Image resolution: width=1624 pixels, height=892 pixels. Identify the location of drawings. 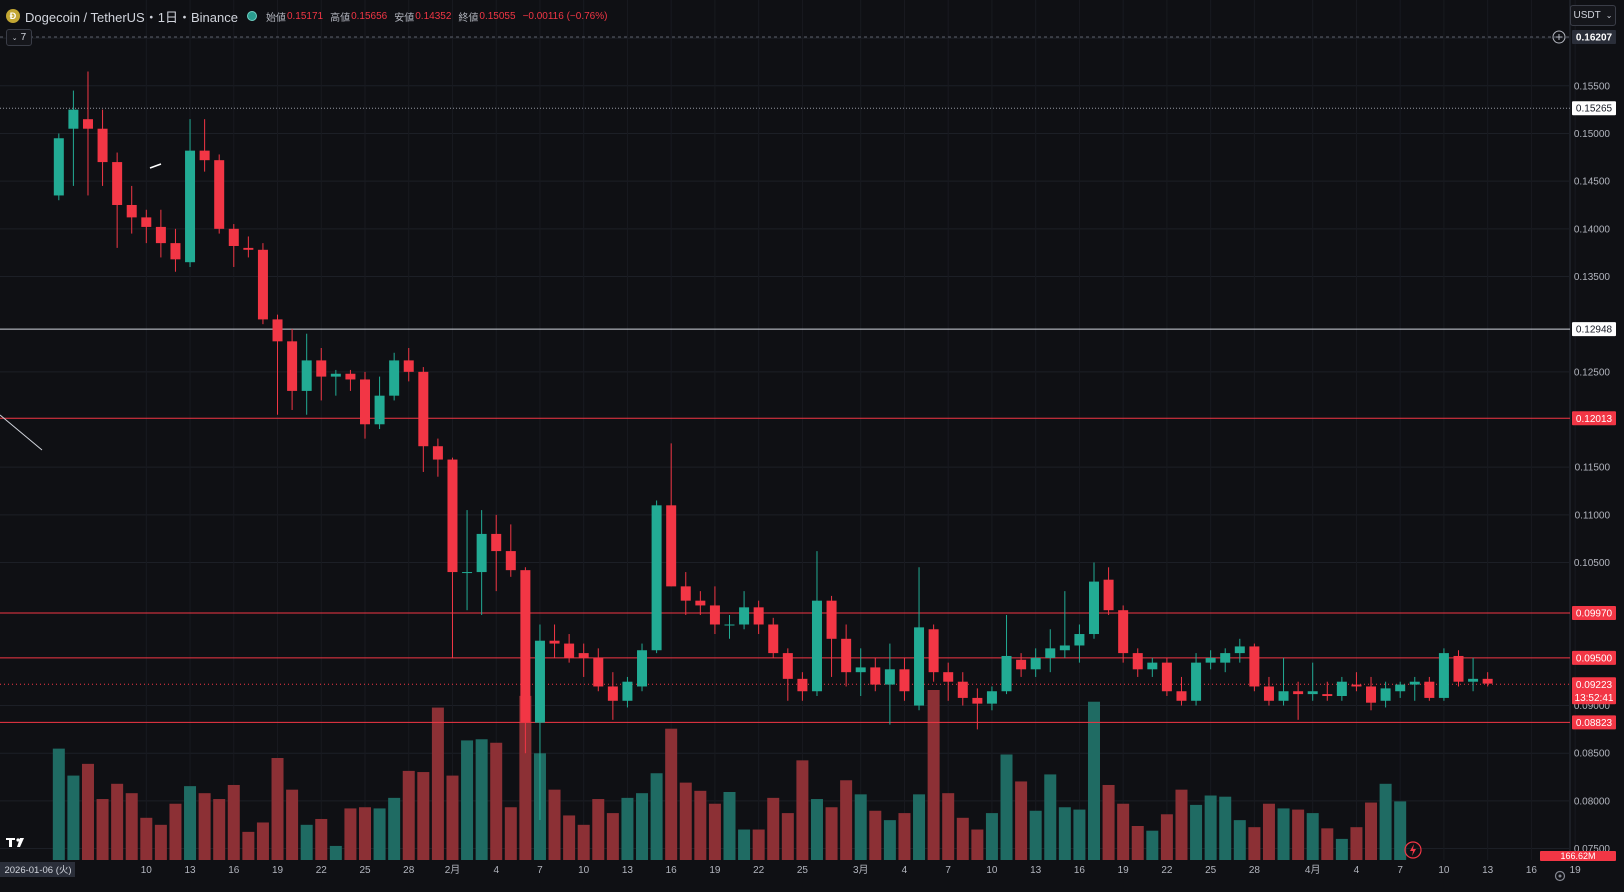
(81, 307).